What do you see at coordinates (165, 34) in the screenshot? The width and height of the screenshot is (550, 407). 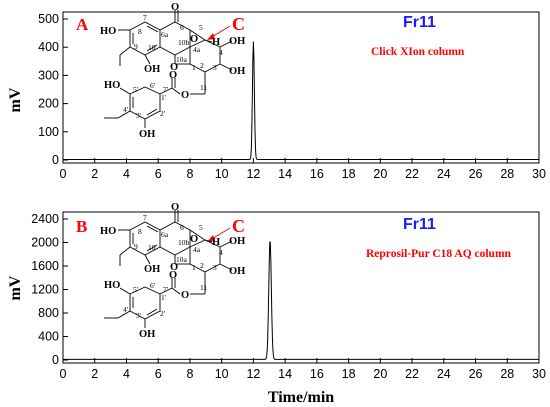 I see `atom-number-label: 6a` at bounding box center [165, 34].